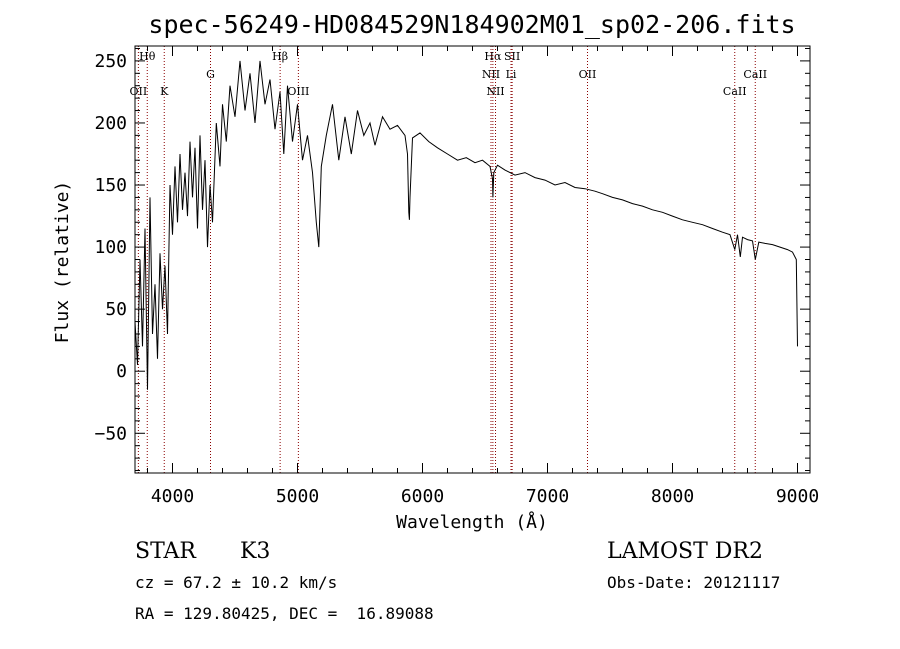 The image size is (900, 649). I want to click on y-tick-label: 150, so click(110, 185).